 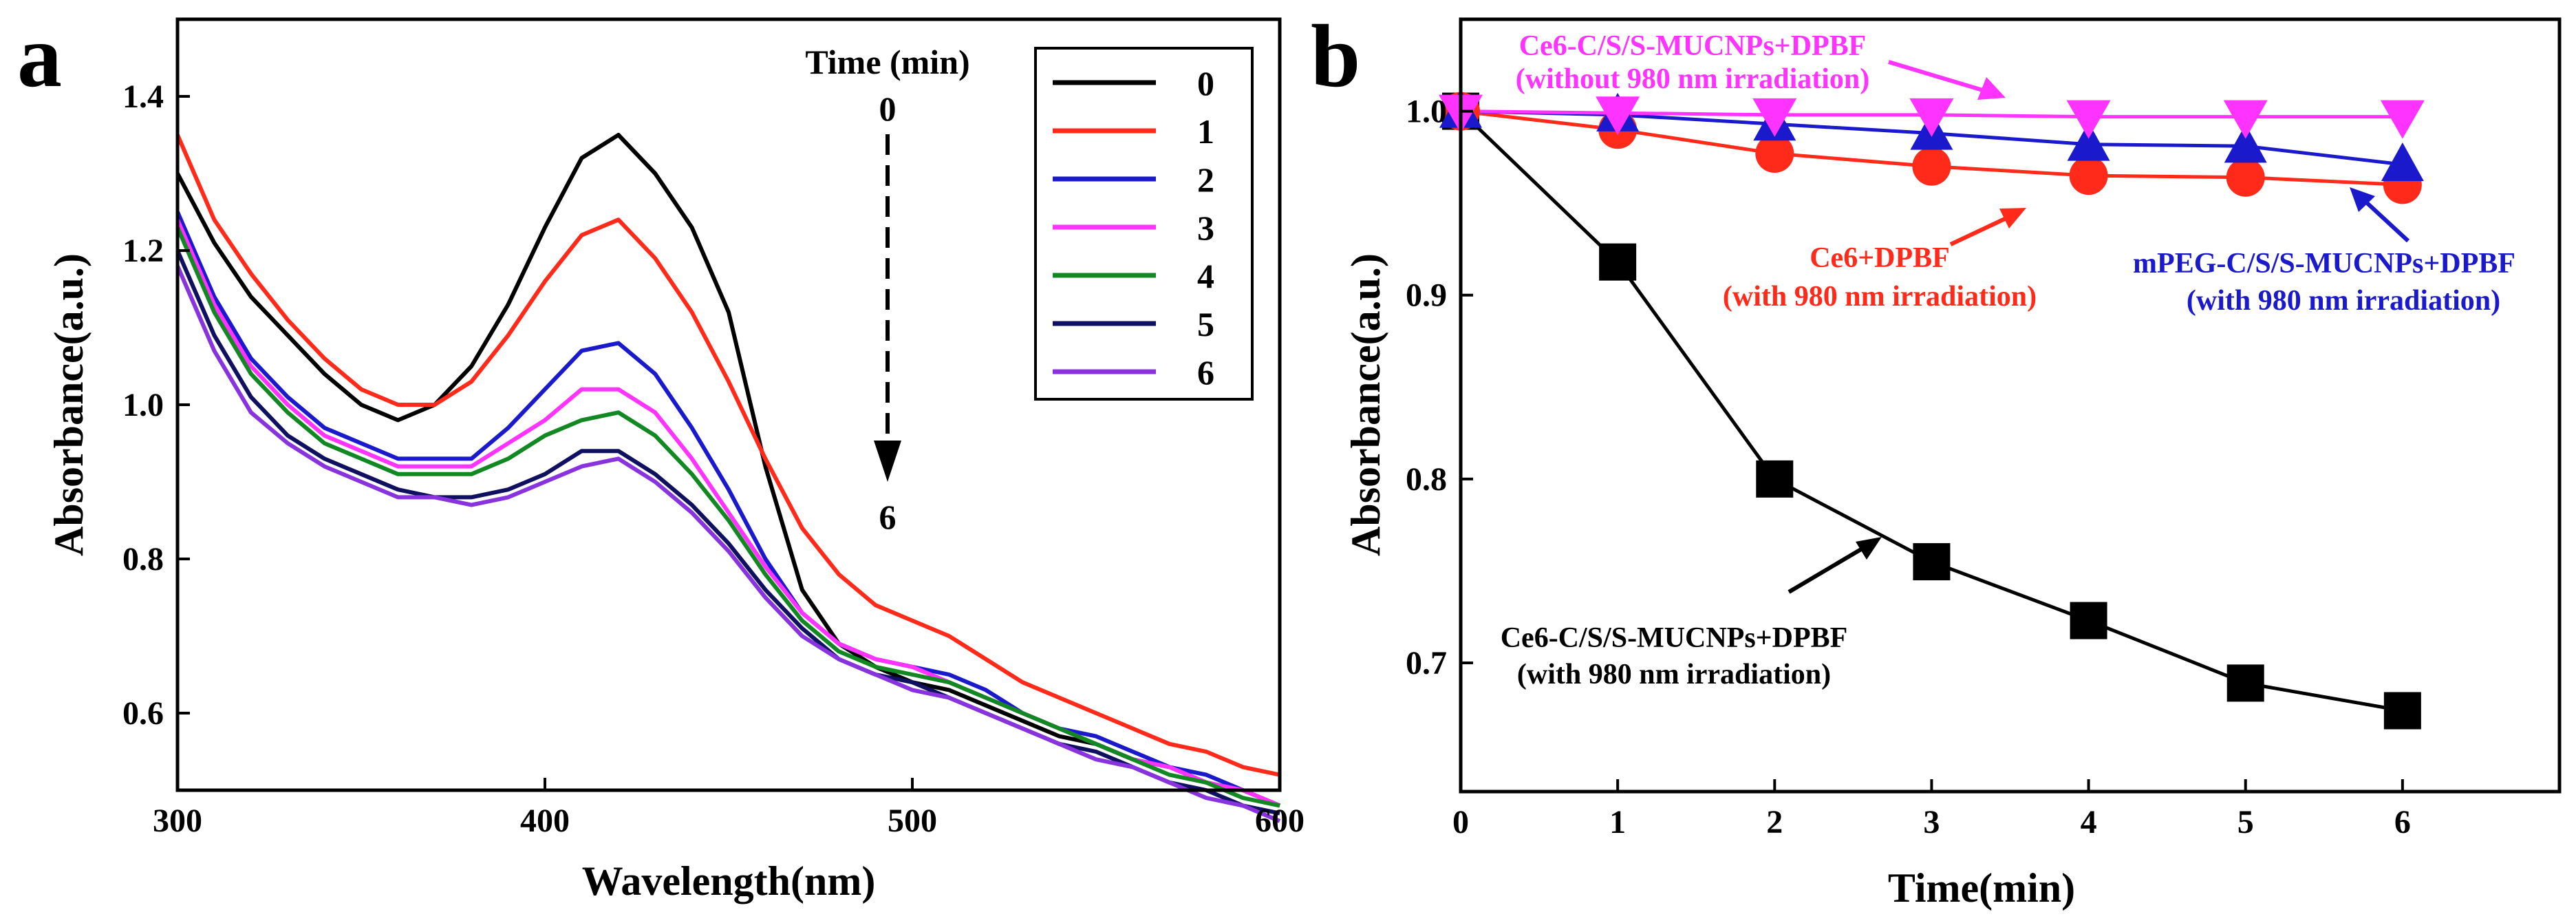 I want to click on legend-label-1: 1, so click(x=1205, y=131).